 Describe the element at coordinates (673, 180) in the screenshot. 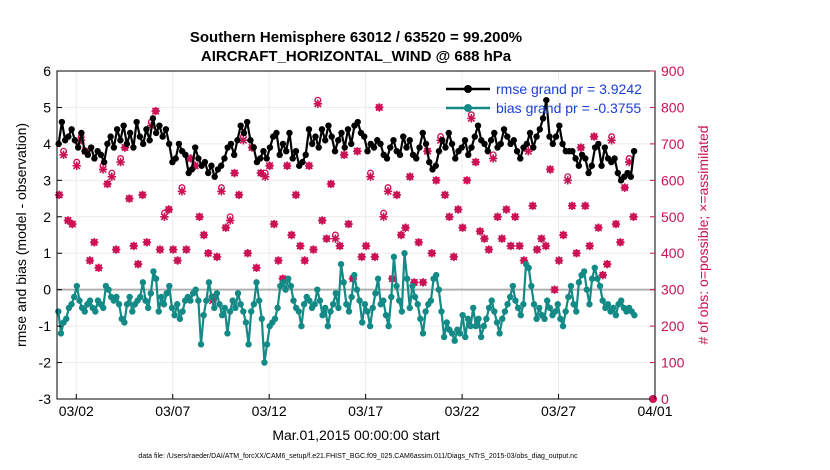

I see `right-y-tick-label-6: 600` at that location.